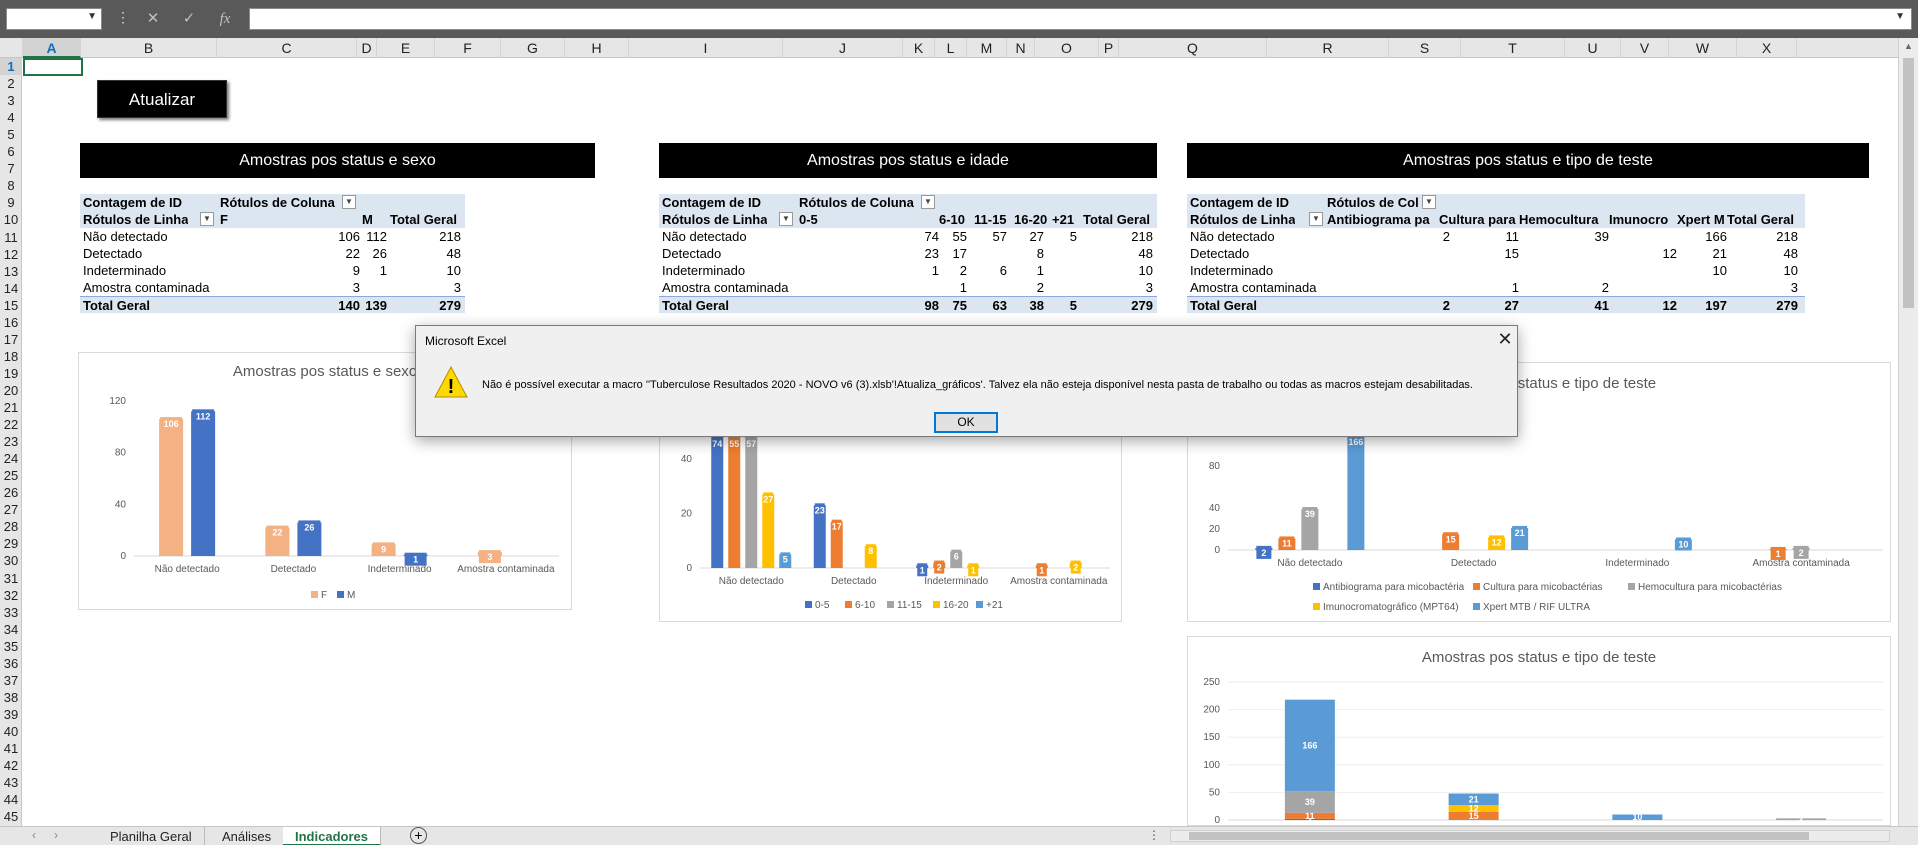 Image resolution: width=1918 pixels, height=845 pixels. Describe the element at coordinates (11, 476) in the screenshot. I see `row-header-25: 25` at that location.